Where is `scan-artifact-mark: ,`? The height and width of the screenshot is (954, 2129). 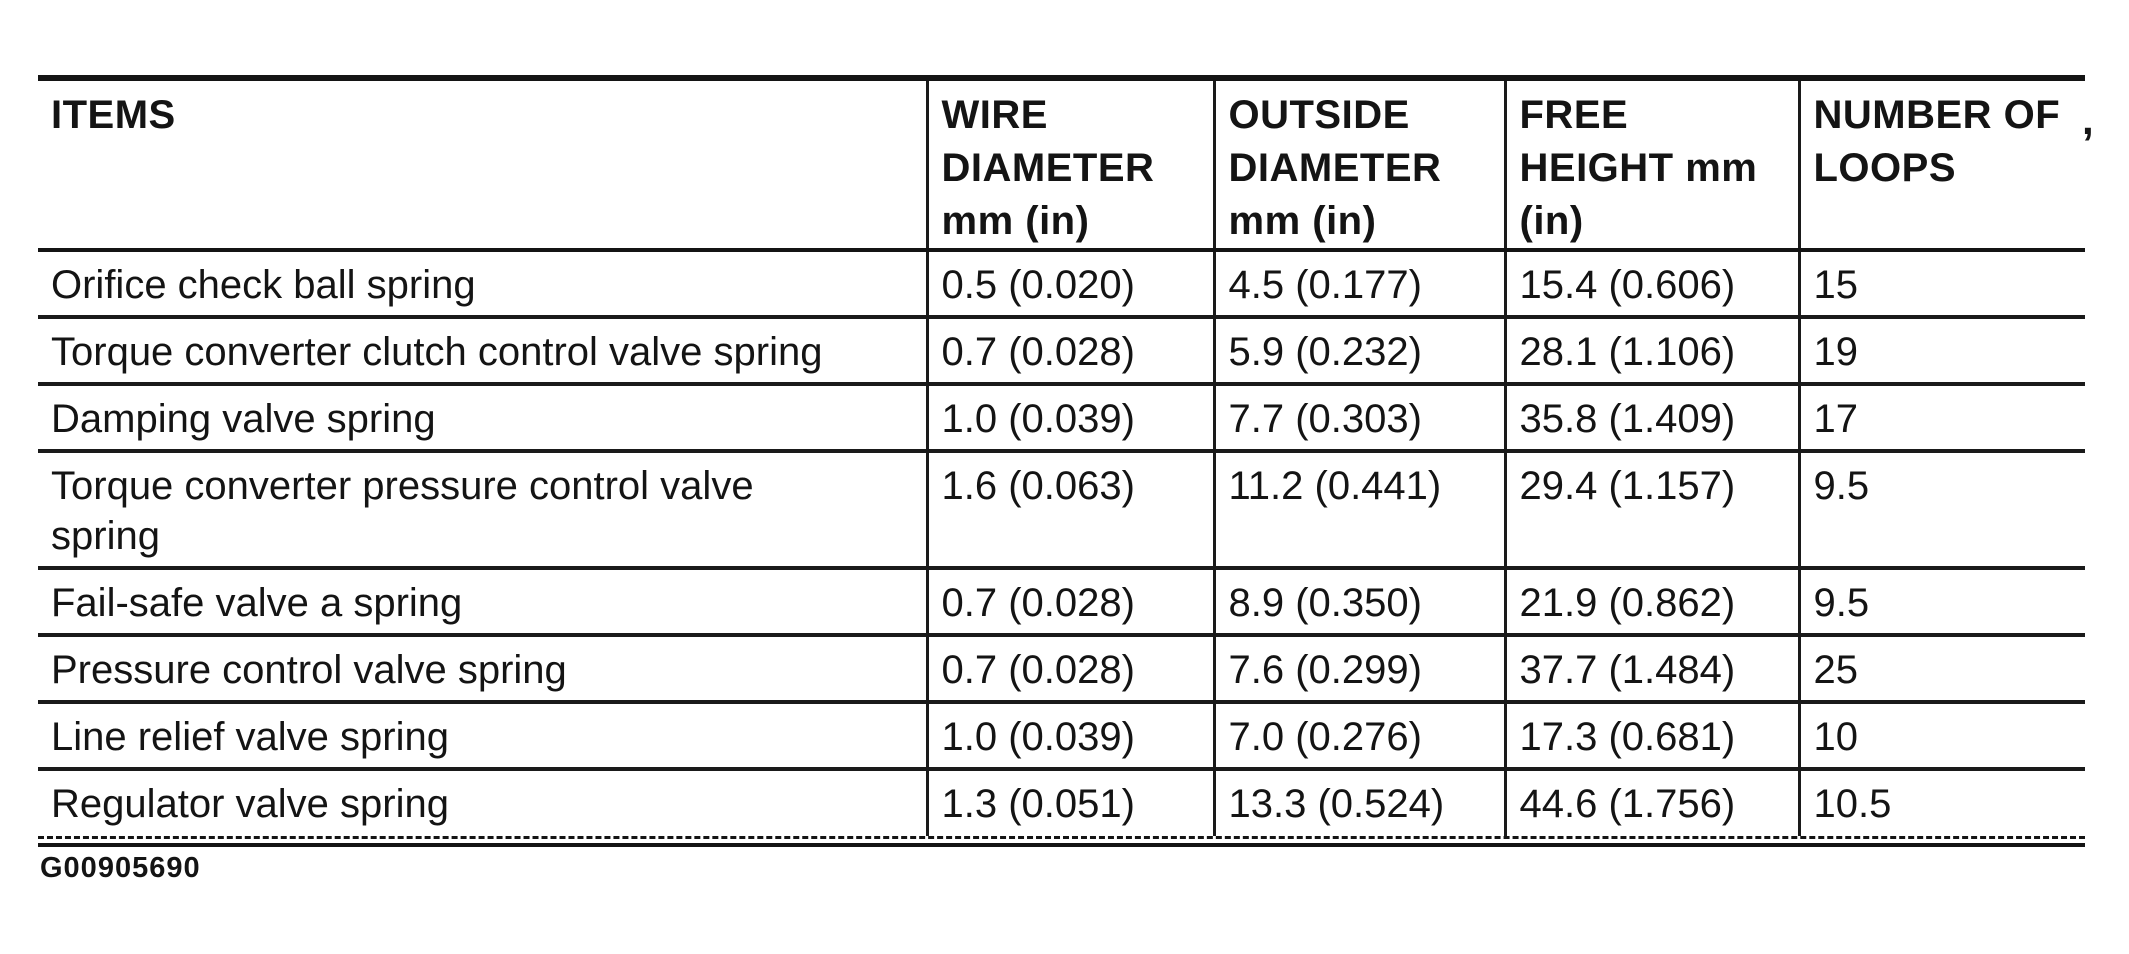
scan-artifact-mark: , is located at coordinates (2088, 119).